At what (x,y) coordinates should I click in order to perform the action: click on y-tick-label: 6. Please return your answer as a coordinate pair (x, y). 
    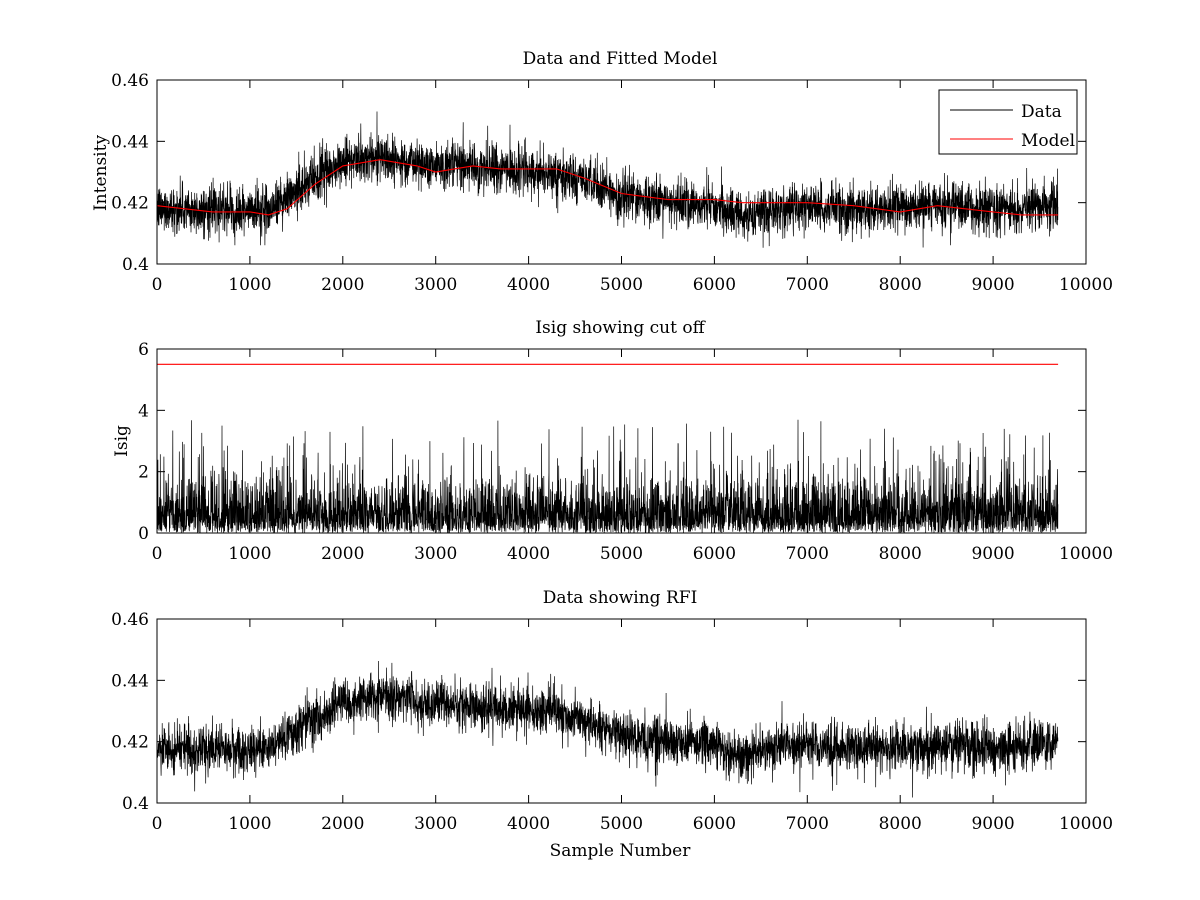
    Looking at the image, I should click on (143, 350).